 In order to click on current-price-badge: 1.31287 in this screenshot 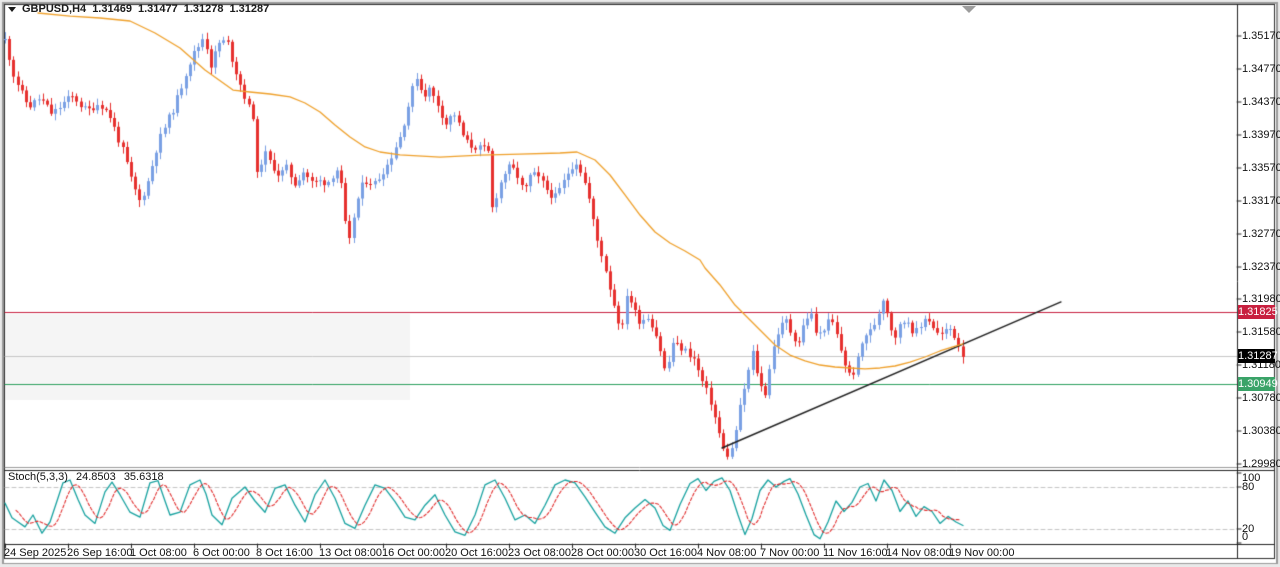, I will do `click(1258, 356)`.